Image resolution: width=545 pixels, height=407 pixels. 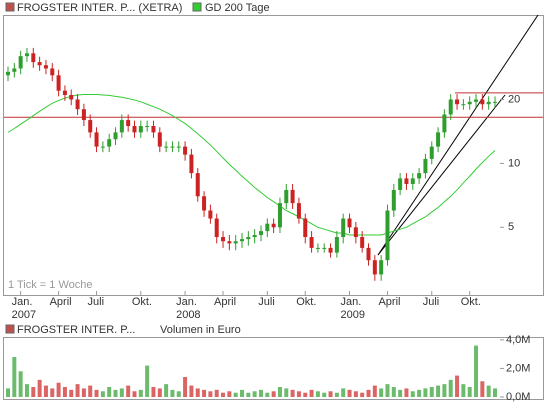 I want to click on y-tick-label: 0,0M, so click(x=518, y=397).